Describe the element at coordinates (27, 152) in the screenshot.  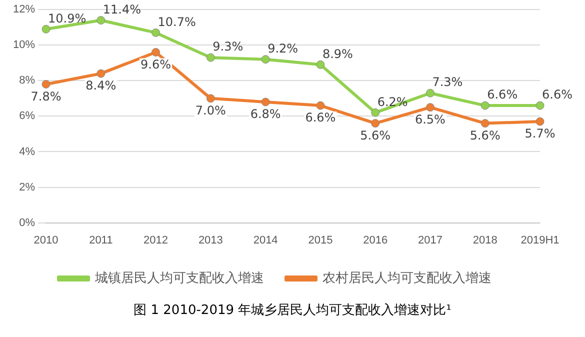
I see `y-tick-label: 4%` at that location.